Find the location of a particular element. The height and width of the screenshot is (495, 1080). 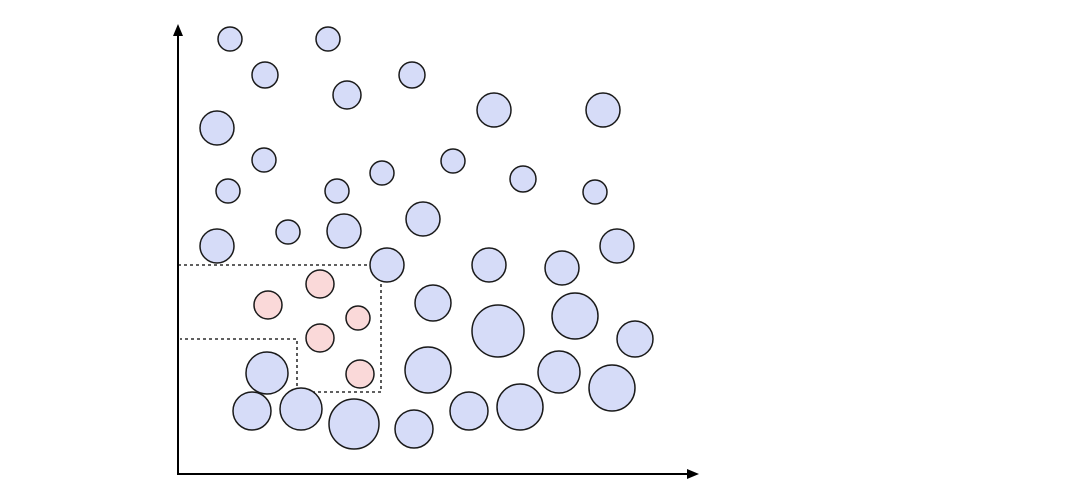

x-arrow is located at coordinates (693, 474).